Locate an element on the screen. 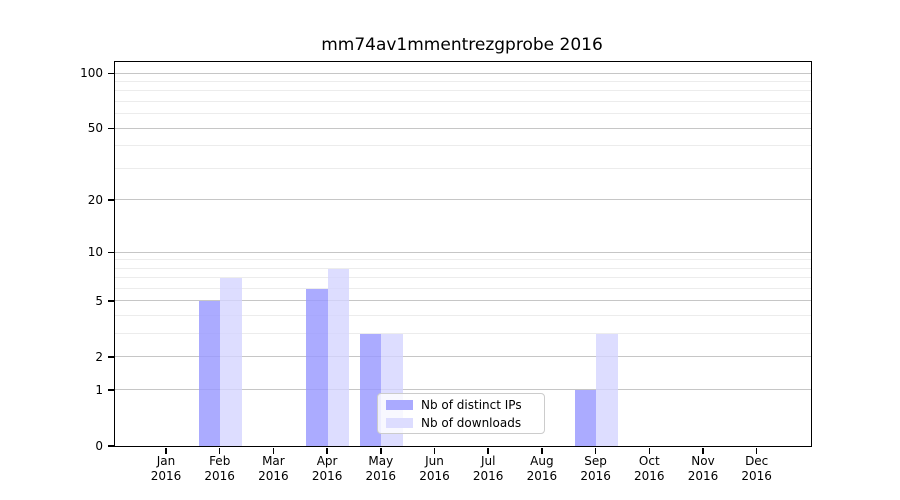  legend-item-downloads: Nb of downloads is located at coordinates (461, 422).